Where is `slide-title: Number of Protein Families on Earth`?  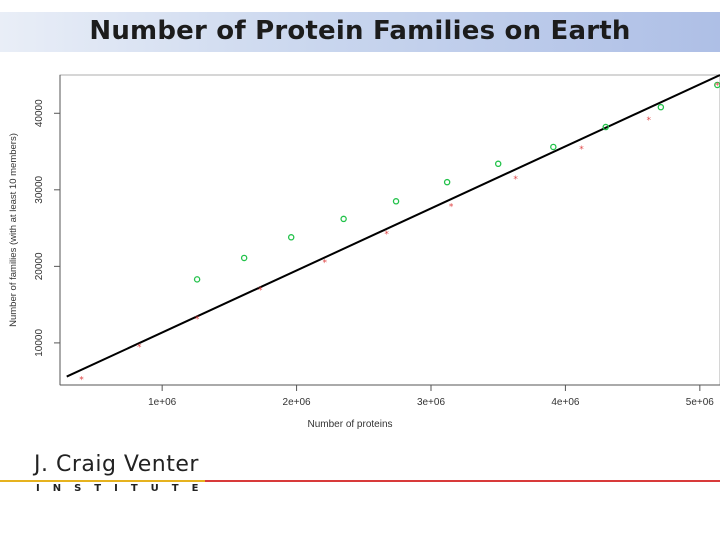
slide-title: Number of Protein Families on Earth is located at coordinates (360, 31).